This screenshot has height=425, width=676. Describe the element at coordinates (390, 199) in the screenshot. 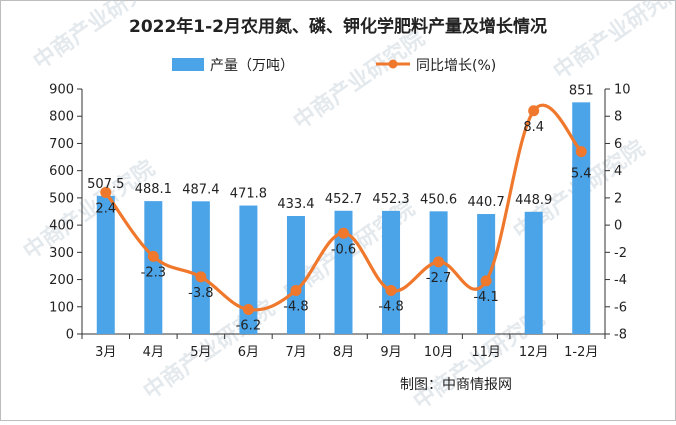

I see `bar-value-label: 452.3` at that location.